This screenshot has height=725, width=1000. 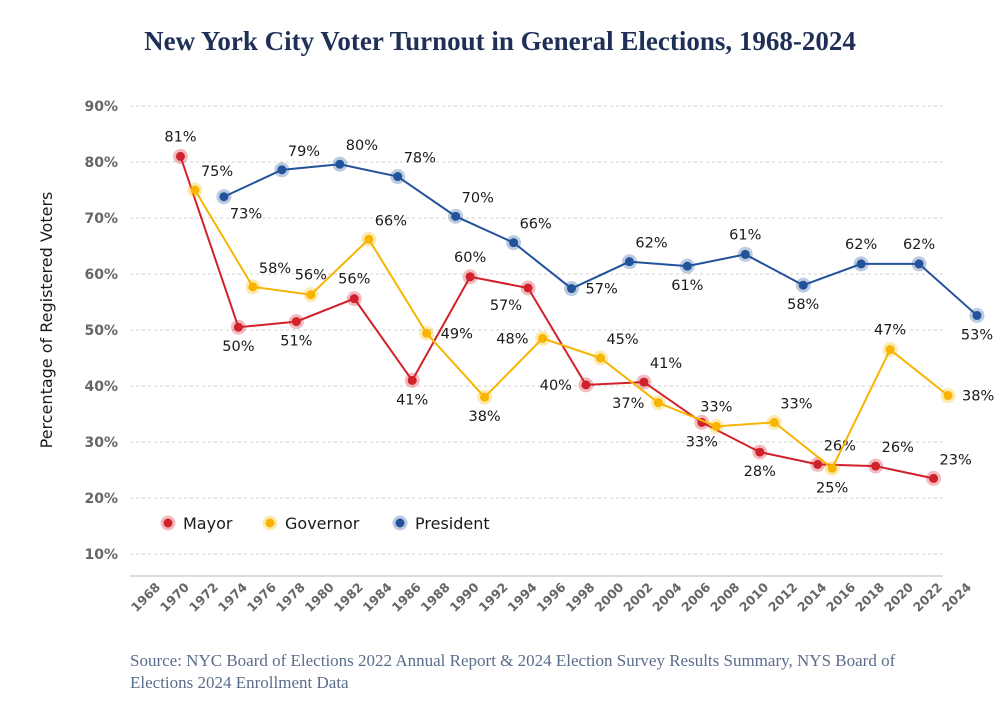 What do you see at coordinates (927, 597) in the screenshot?
I see `x-tick-label: 2022` at bounding box center [927, 597].